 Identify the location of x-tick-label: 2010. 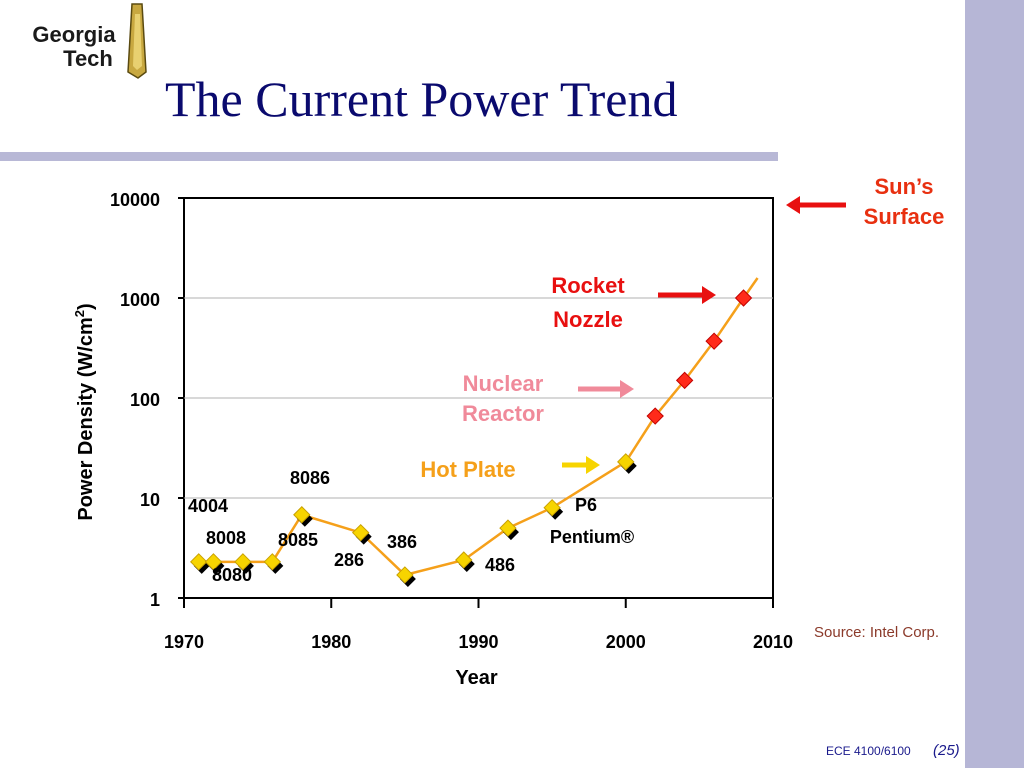
(773, 642).